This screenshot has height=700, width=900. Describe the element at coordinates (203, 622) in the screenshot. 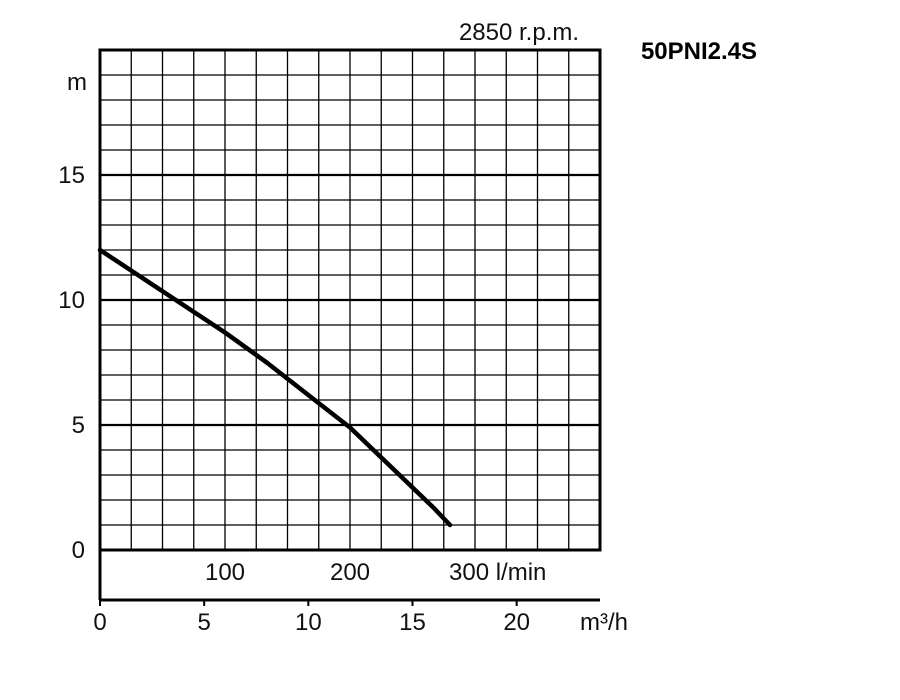

I see `x-tick-label: 5` at that location.